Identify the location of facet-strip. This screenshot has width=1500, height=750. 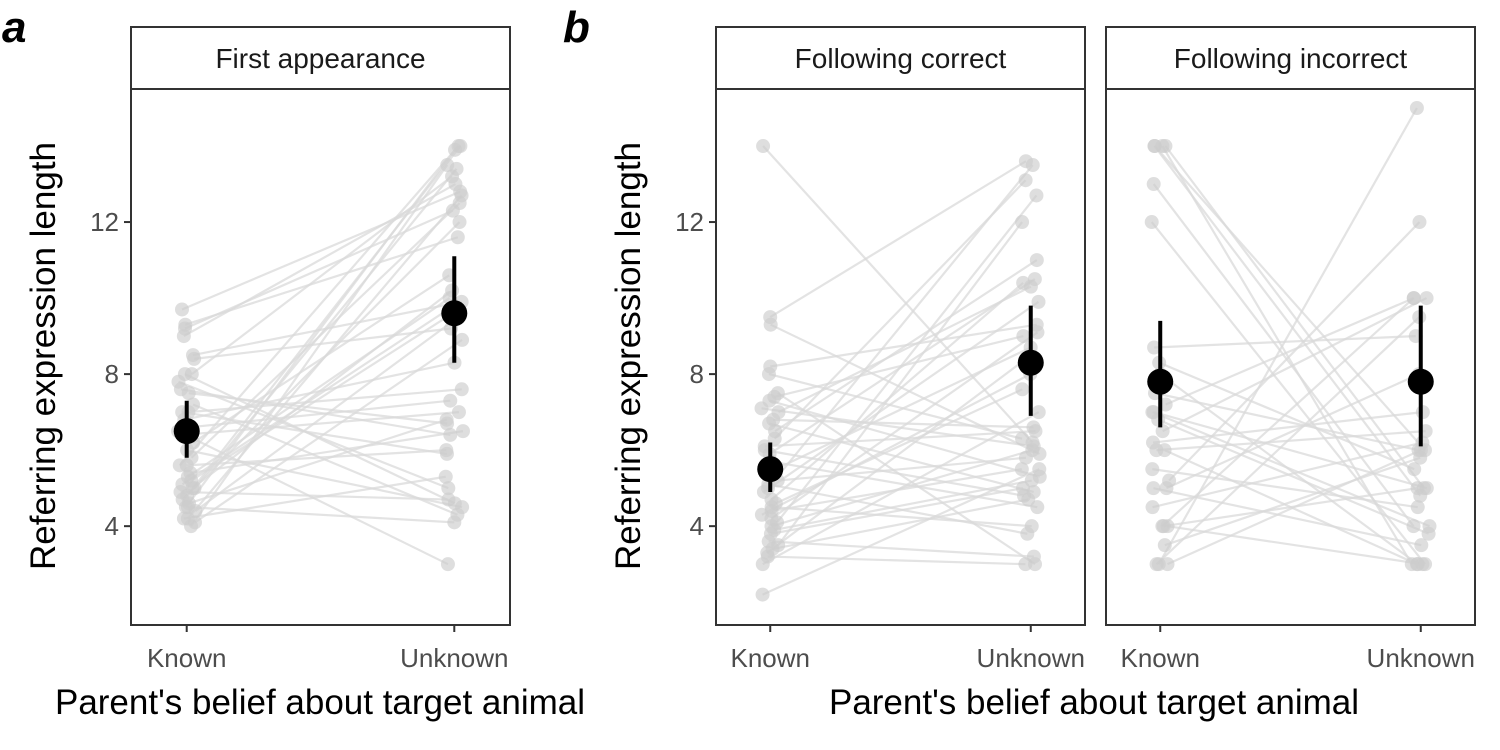
(320, 58).